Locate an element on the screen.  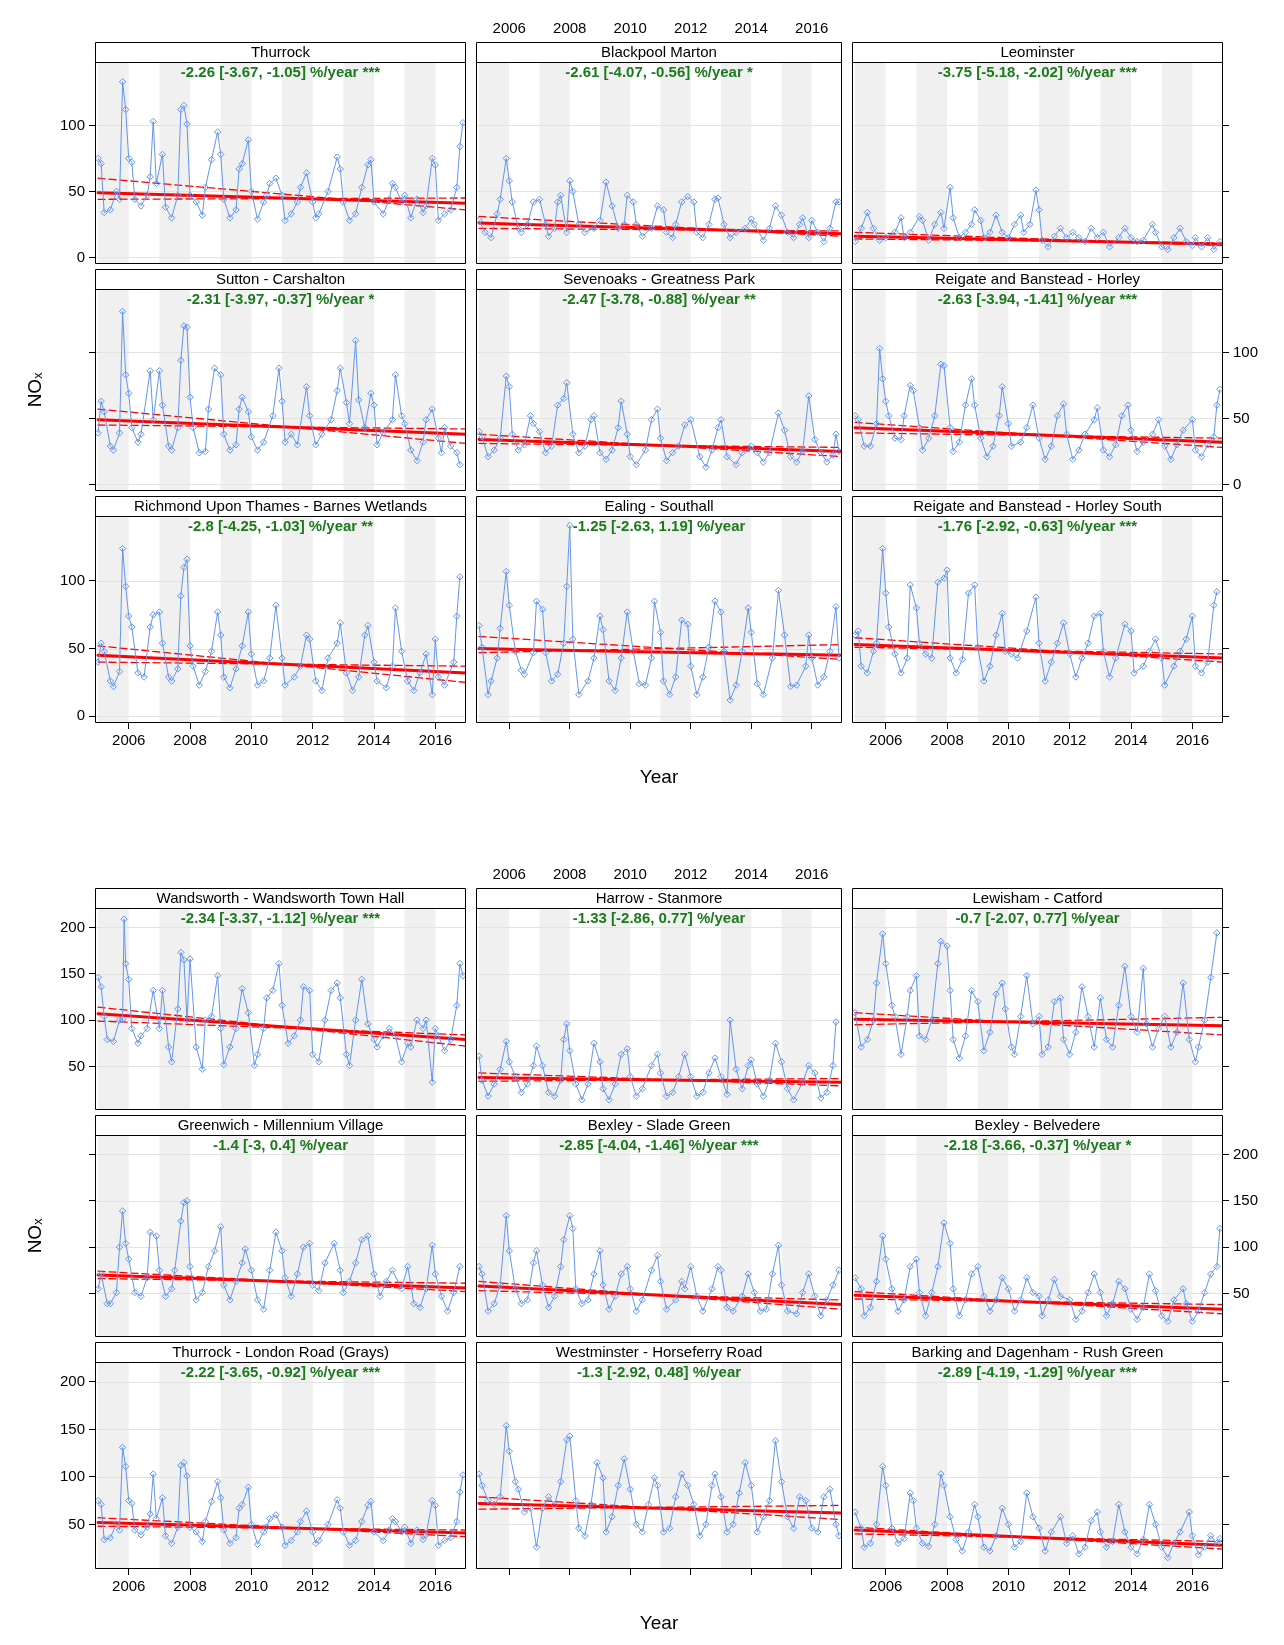
annotation: -1.25 [-2.63, 1.19] %/year is located at coordinates (659, 526).